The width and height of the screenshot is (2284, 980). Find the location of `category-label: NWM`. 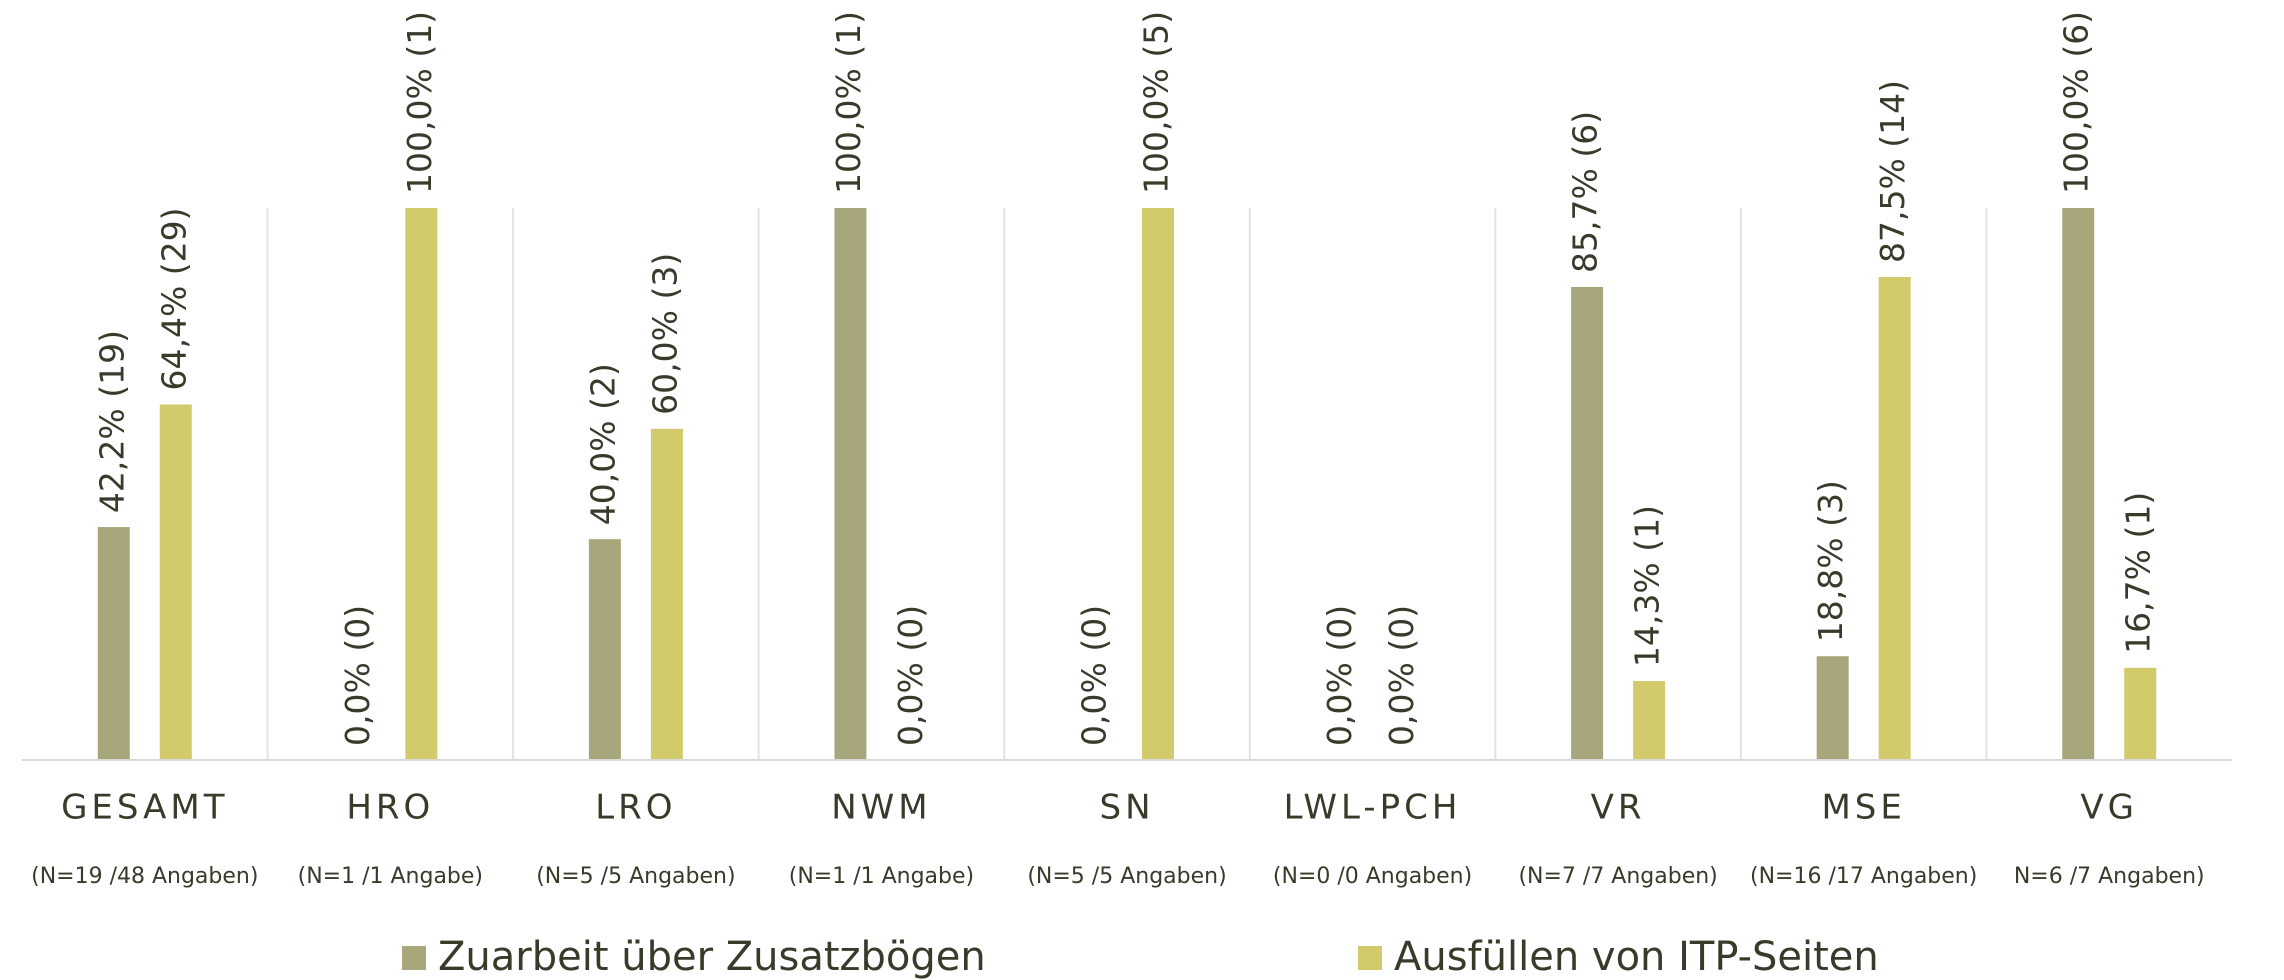

category-label: NWM is located at coordinates (881, 808).